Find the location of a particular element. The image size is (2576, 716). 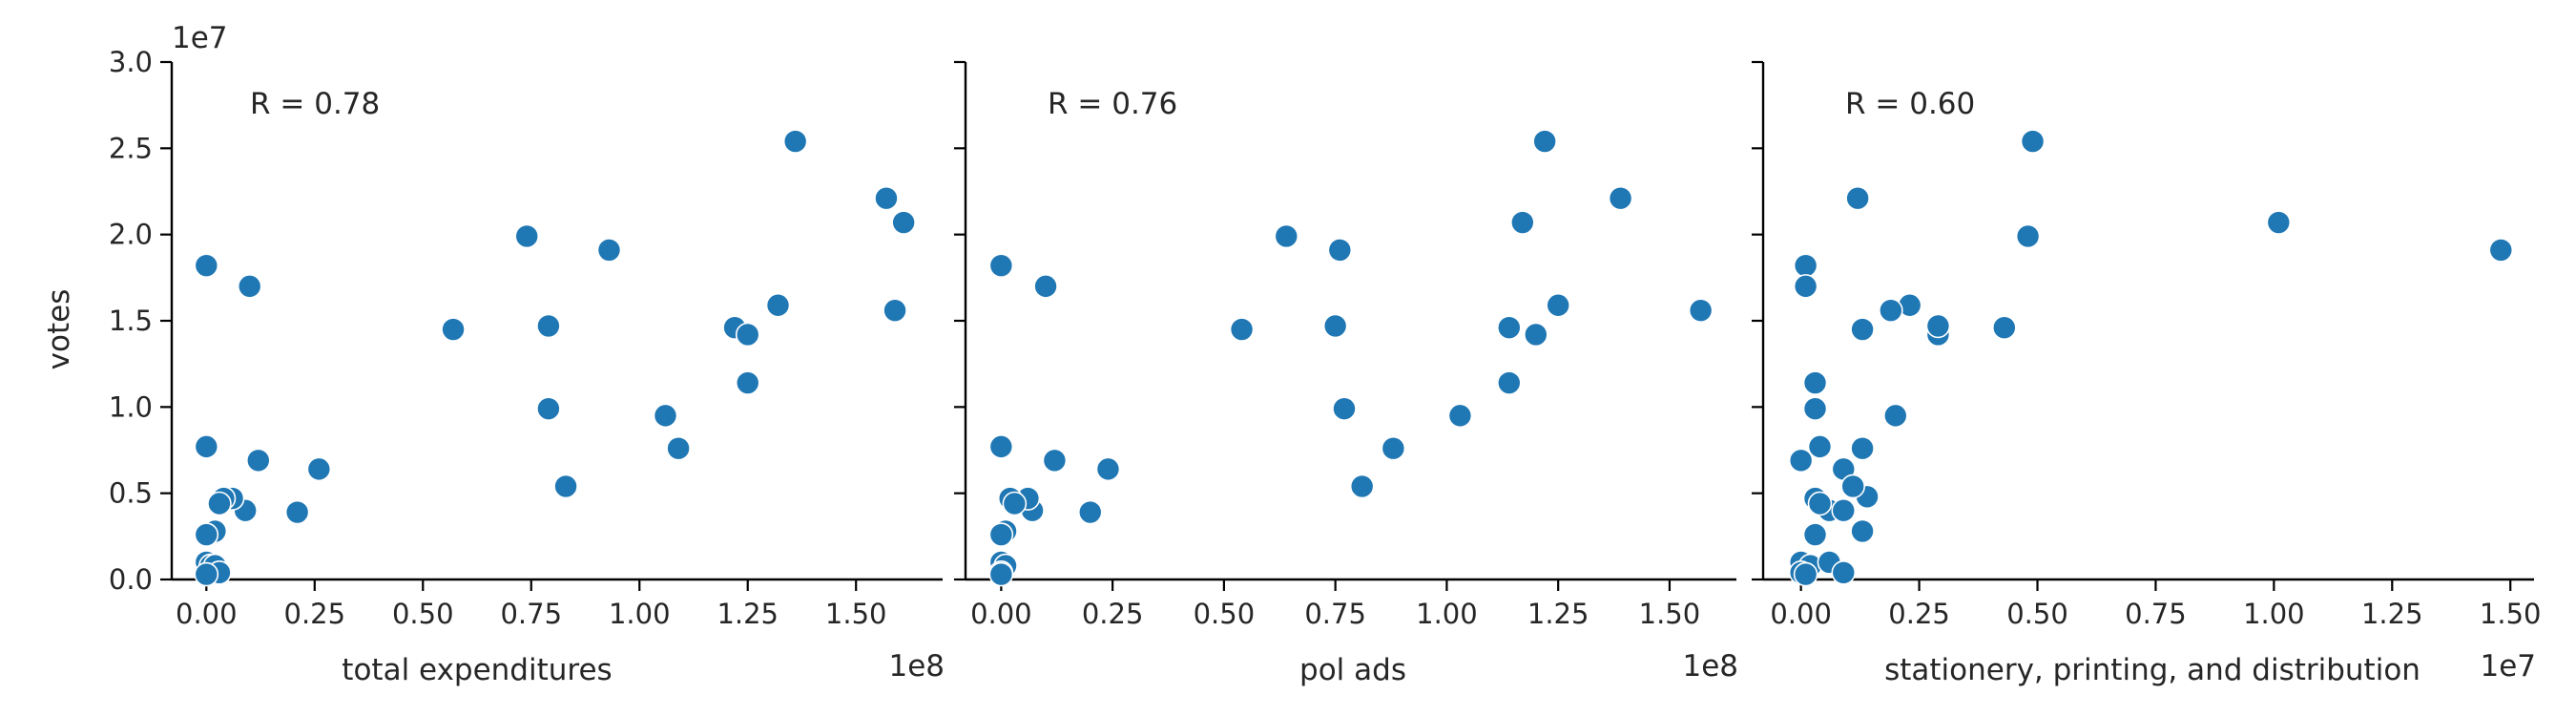

correlation-annotation: R = 0.60 is located at coordinates (1910, 104).